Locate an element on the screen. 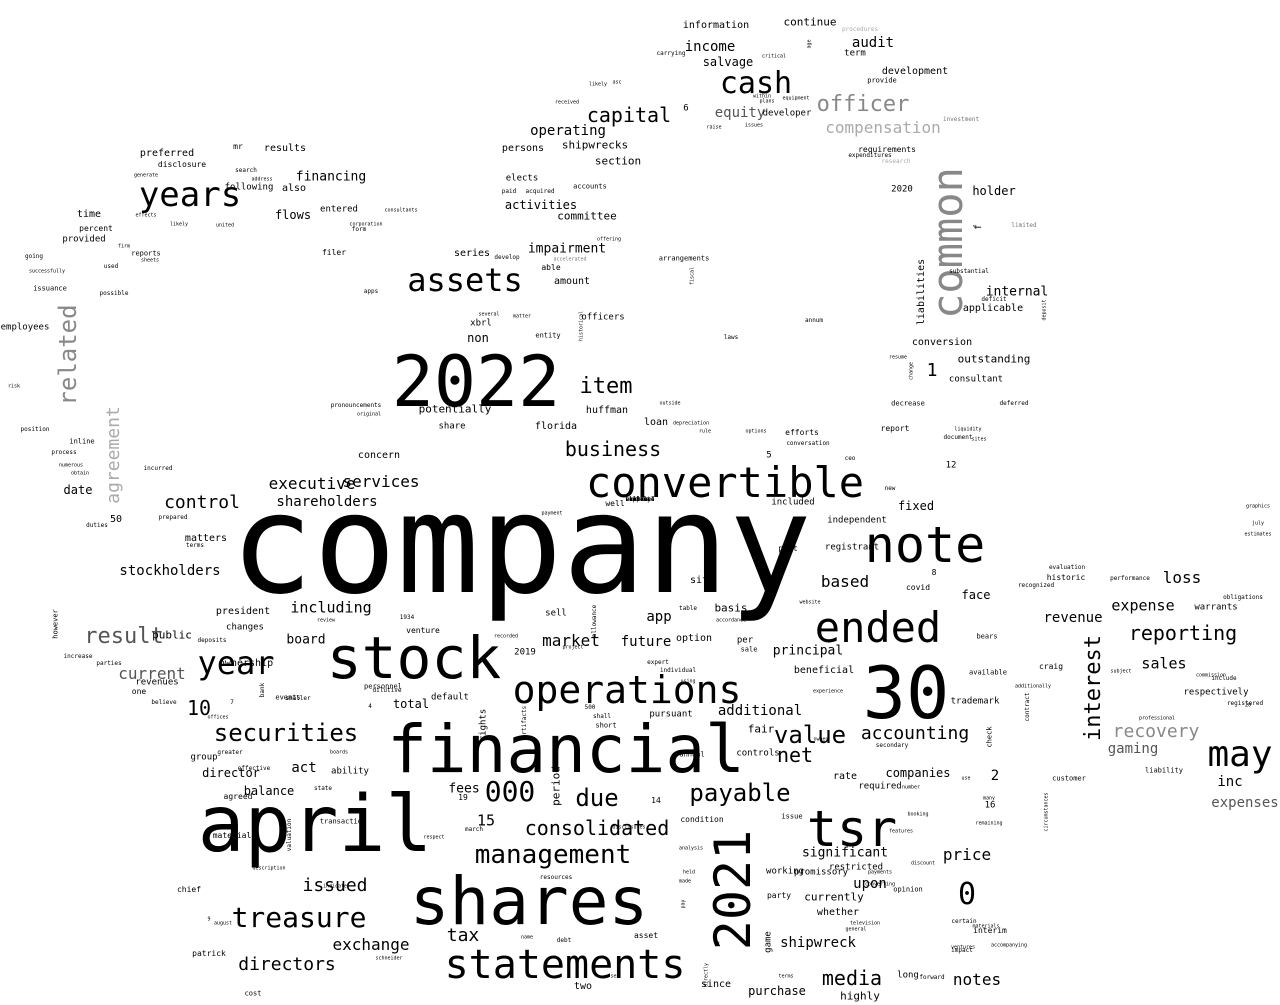 The width and height of the screenshot is (1280, 1005). word-334: number is located at coordinates (911, 787).